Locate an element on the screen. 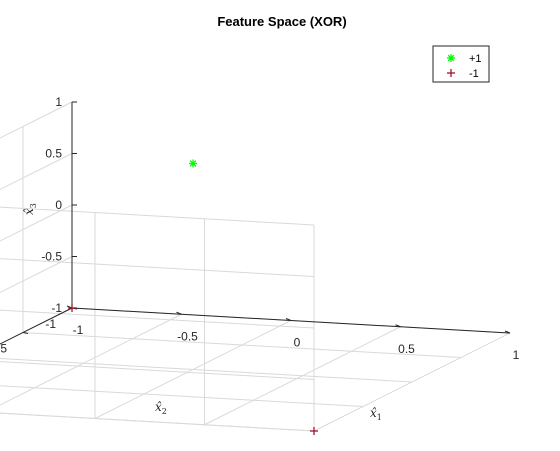 The width and height of the screenshot is (560, 451). z-tick-label: -0.5 is located at coordinates (51, 257).